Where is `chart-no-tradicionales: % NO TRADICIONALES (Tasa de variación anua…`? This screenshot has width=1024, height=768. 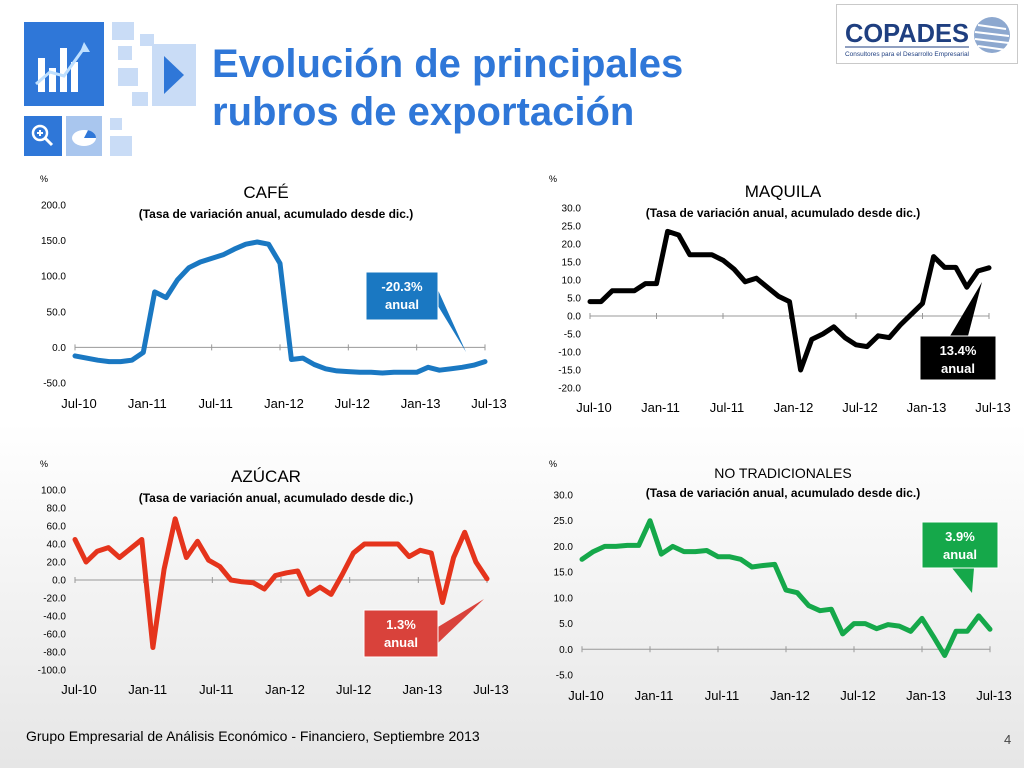
chart-no-tradicionales: % NO TRADICIONALES (Tasa de variación anua… is located at coordinates (780, 581).